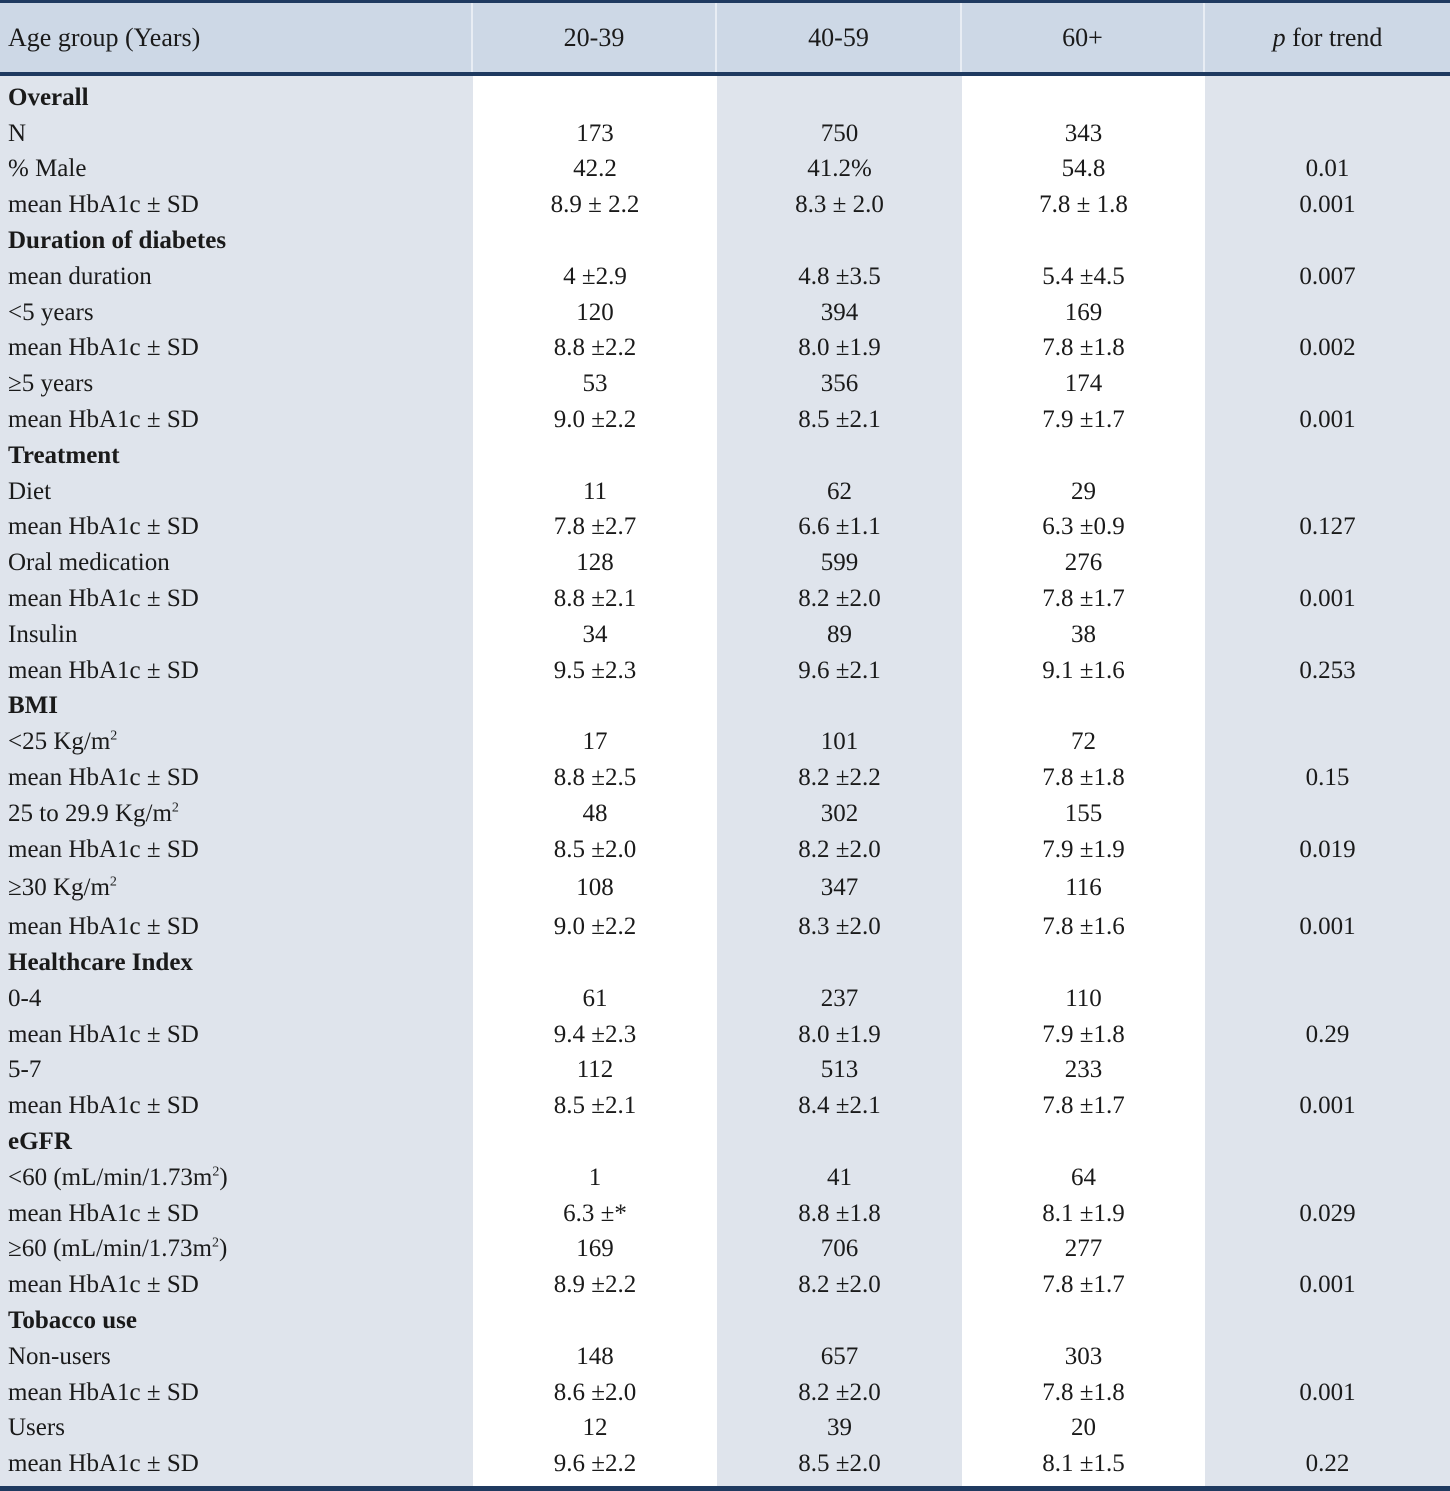  What do you see at coordinates (839, 420) in the screenshot?
I see `cell-40-59: 8.5 ±2.1` at bounding box center [839, 420].